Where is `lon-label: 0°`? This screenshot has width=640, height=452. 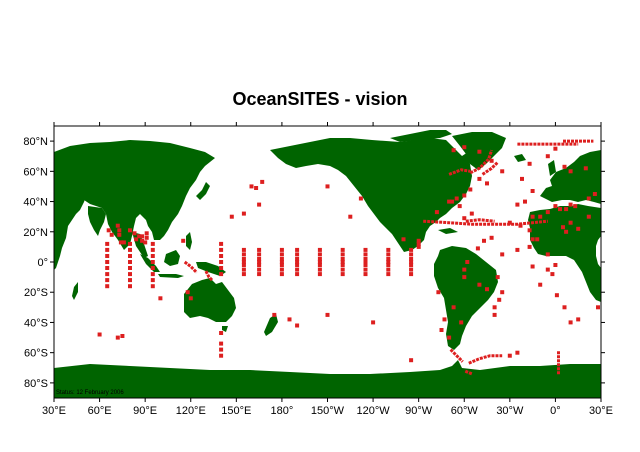
lon-label: 0° is located at coordinates (555, 411).